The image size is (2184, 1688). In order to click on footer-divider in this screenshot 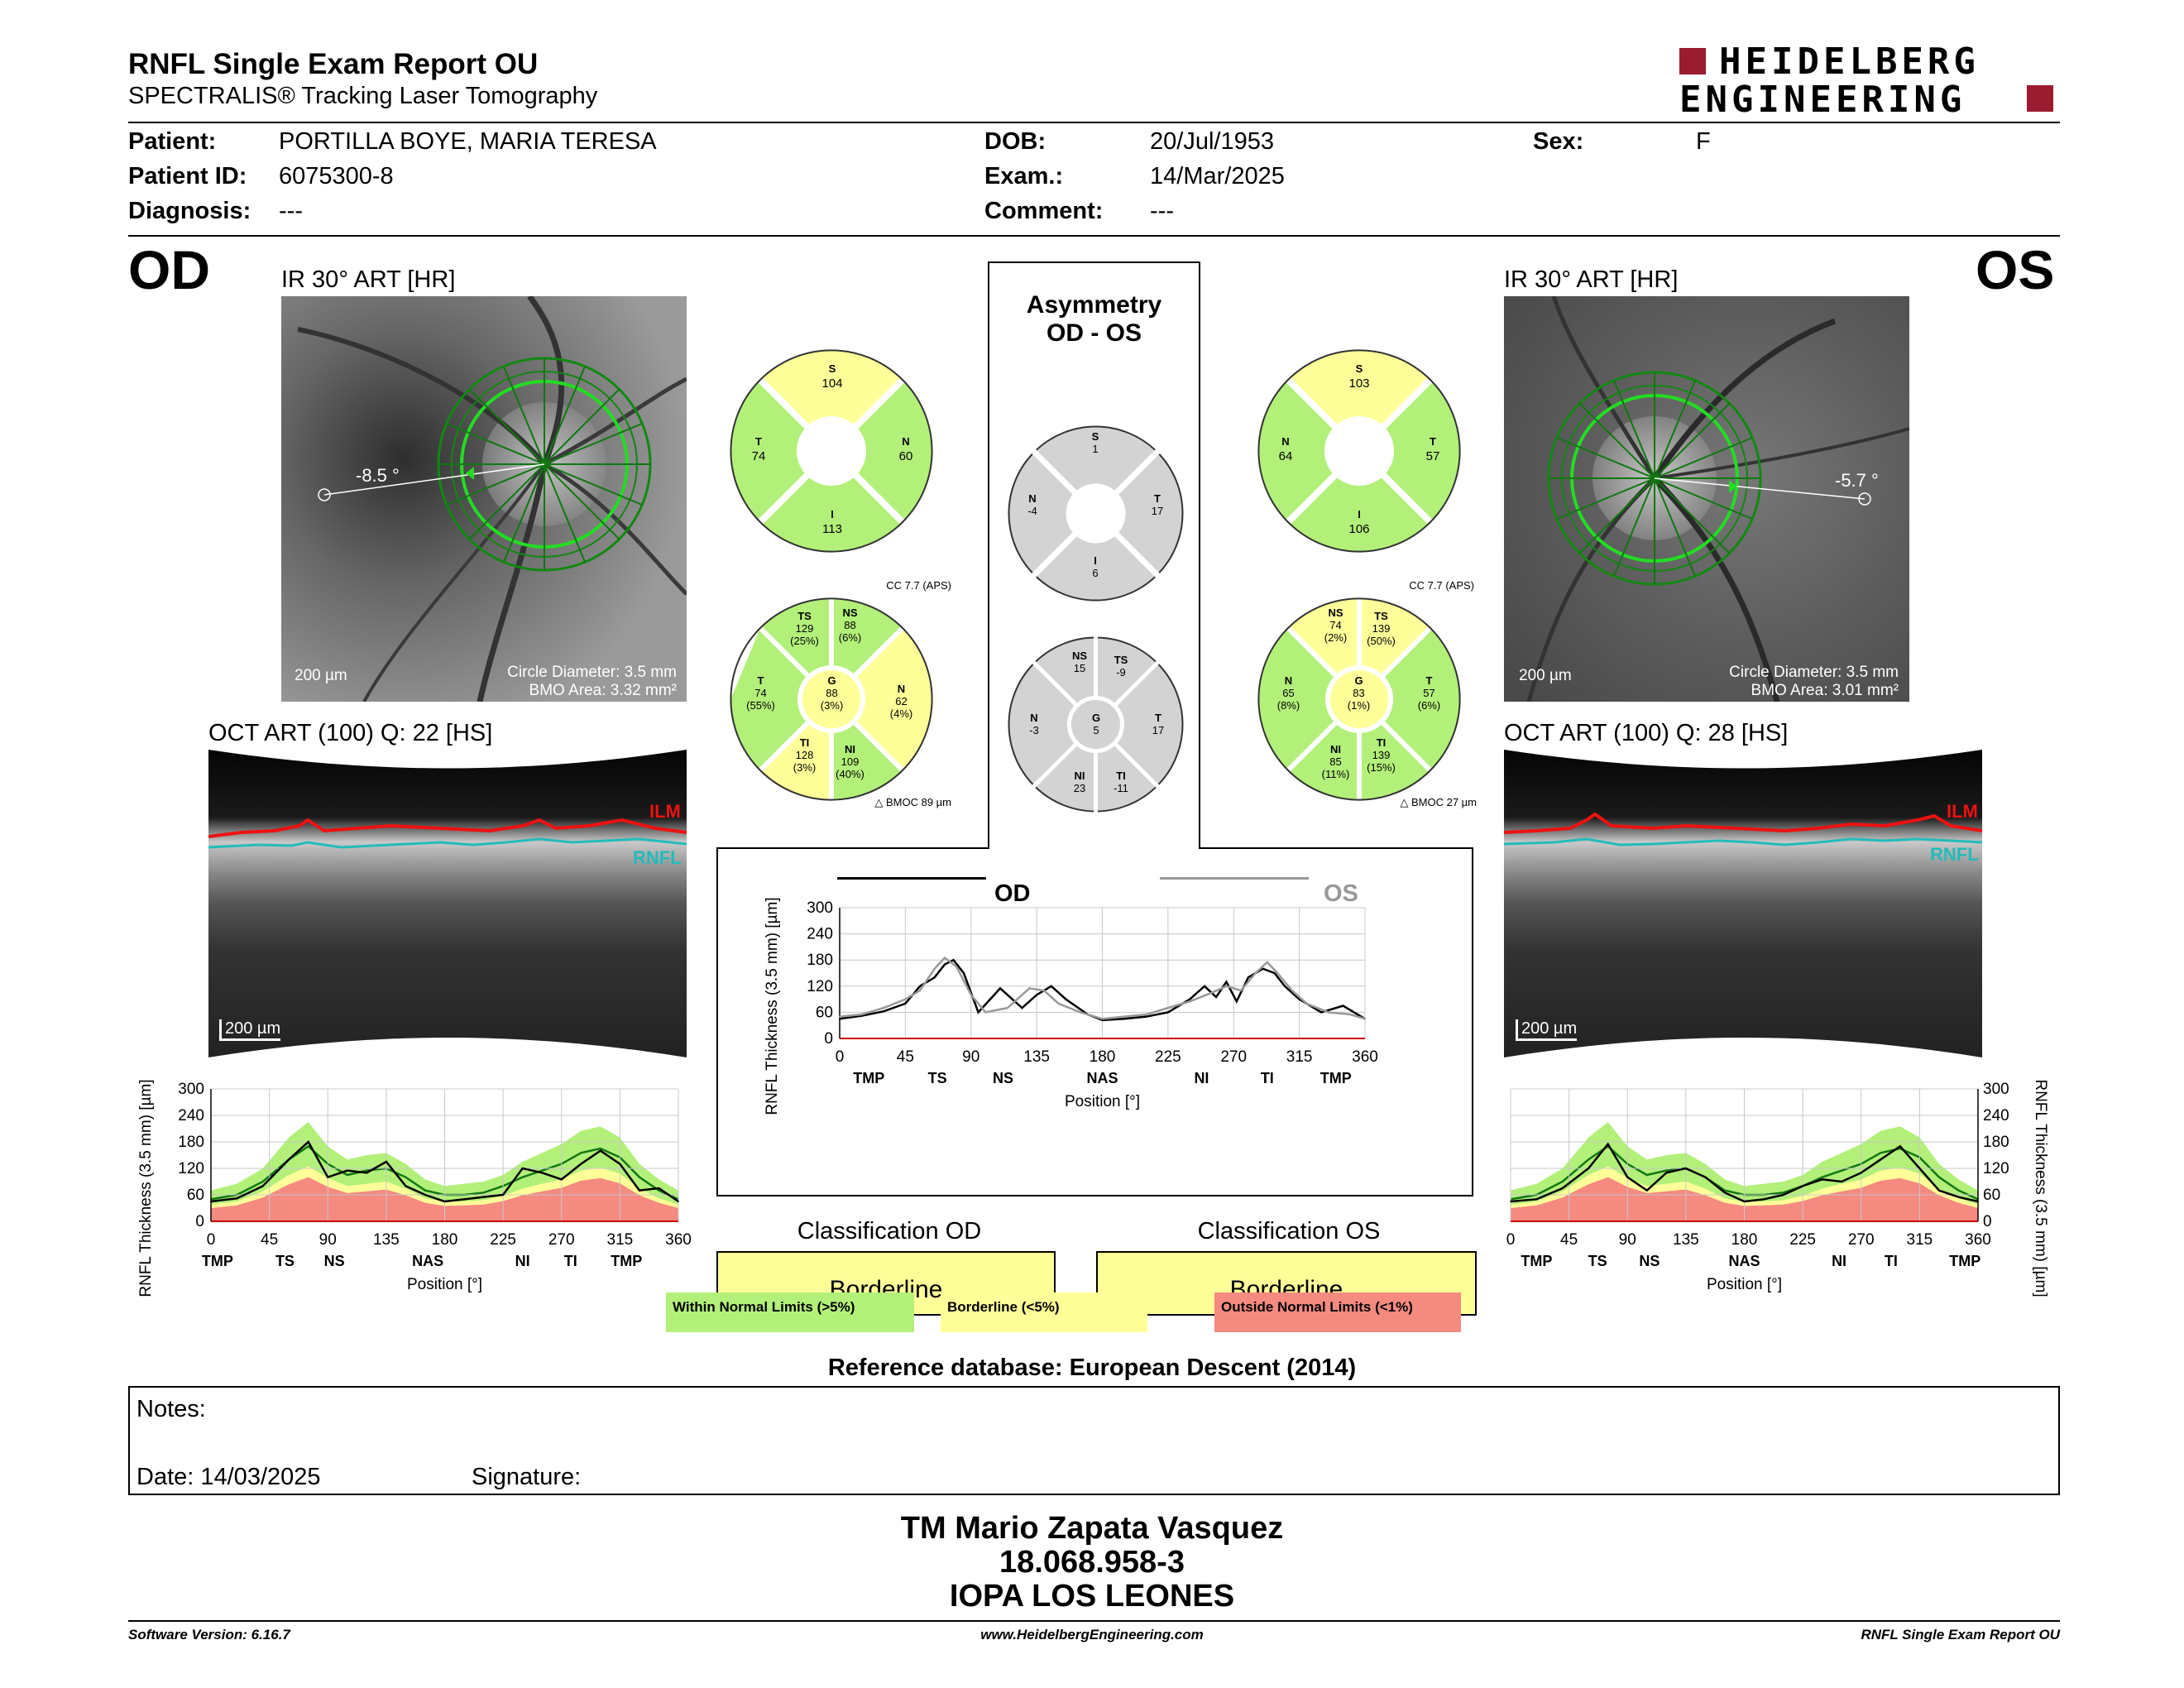, I will do `click(1094, 1621)`.